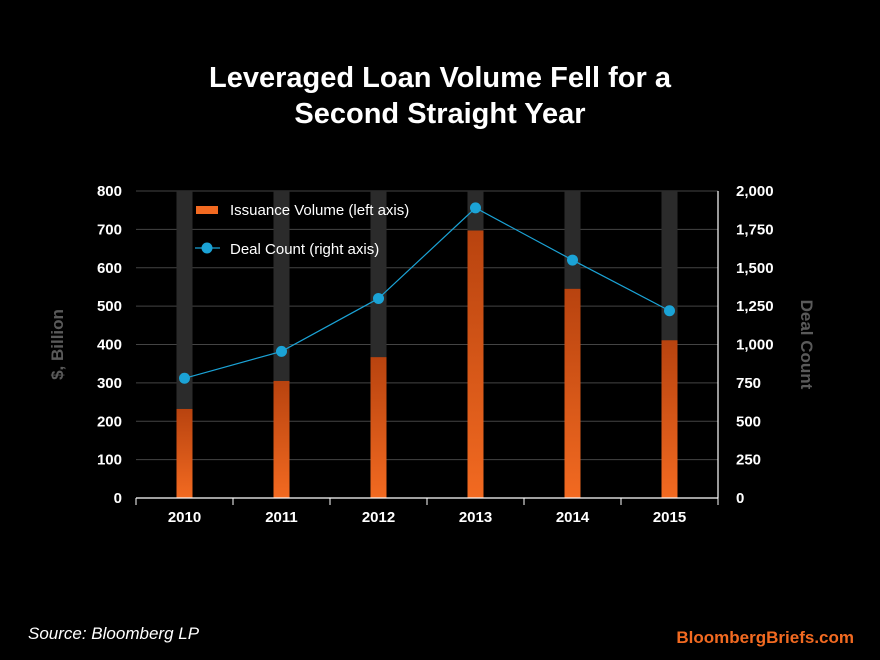 The height and width of the screenshot is (660, 880). Describe the element at coordinates (755, 268) in the screenshot. I see `y-tick-right-6: 1,500` at that location.